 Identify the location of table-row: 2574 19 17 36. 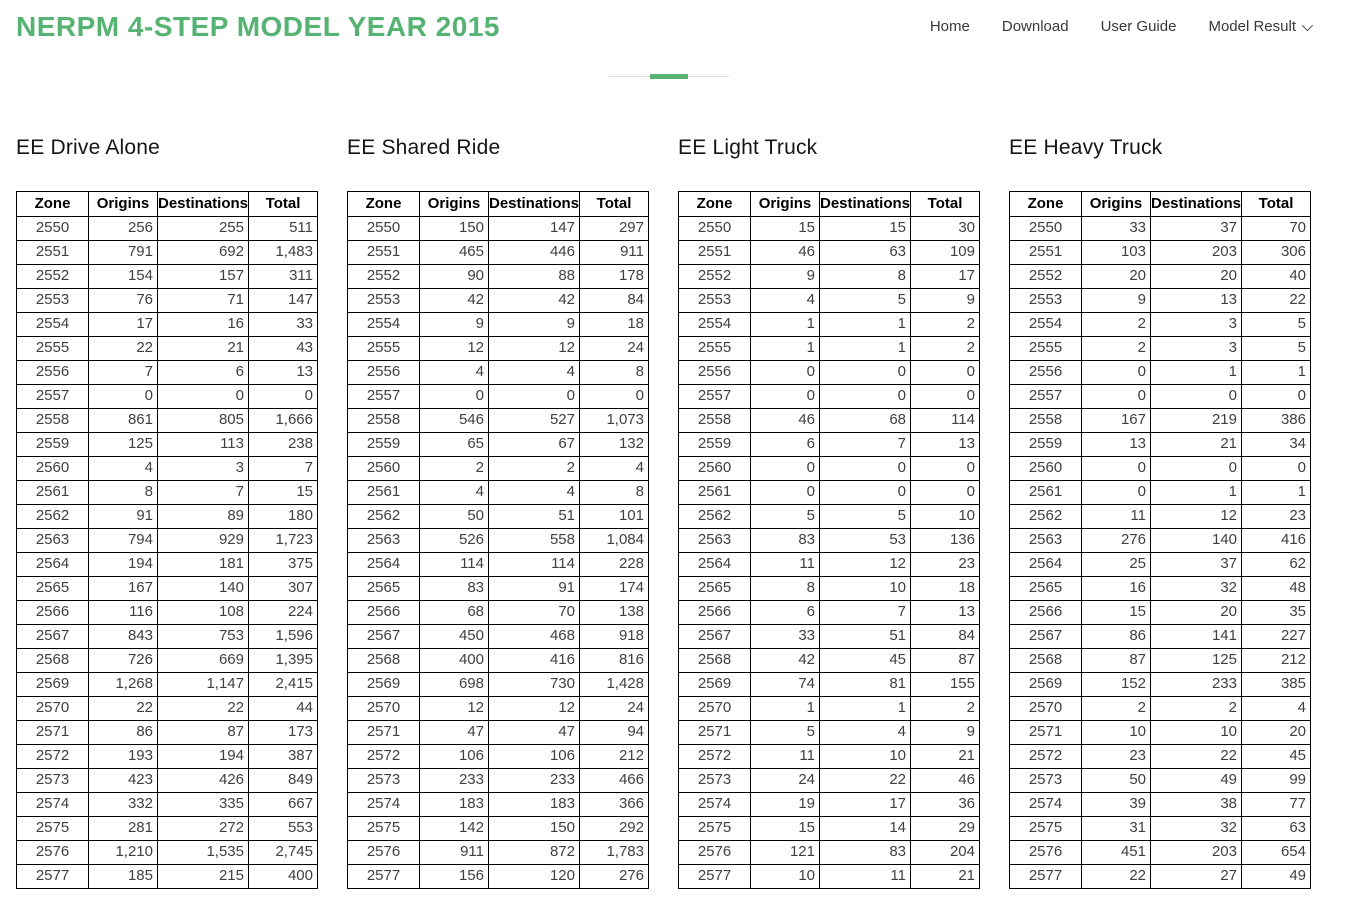
(829, 804).